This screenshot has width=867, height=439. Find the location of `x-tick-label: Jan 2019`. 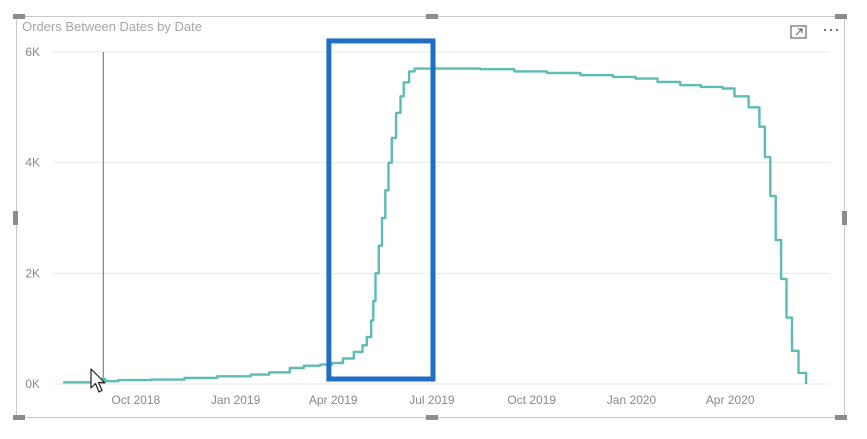

x-tick-label: Jan 2019 is located at coordinates (236, 400).